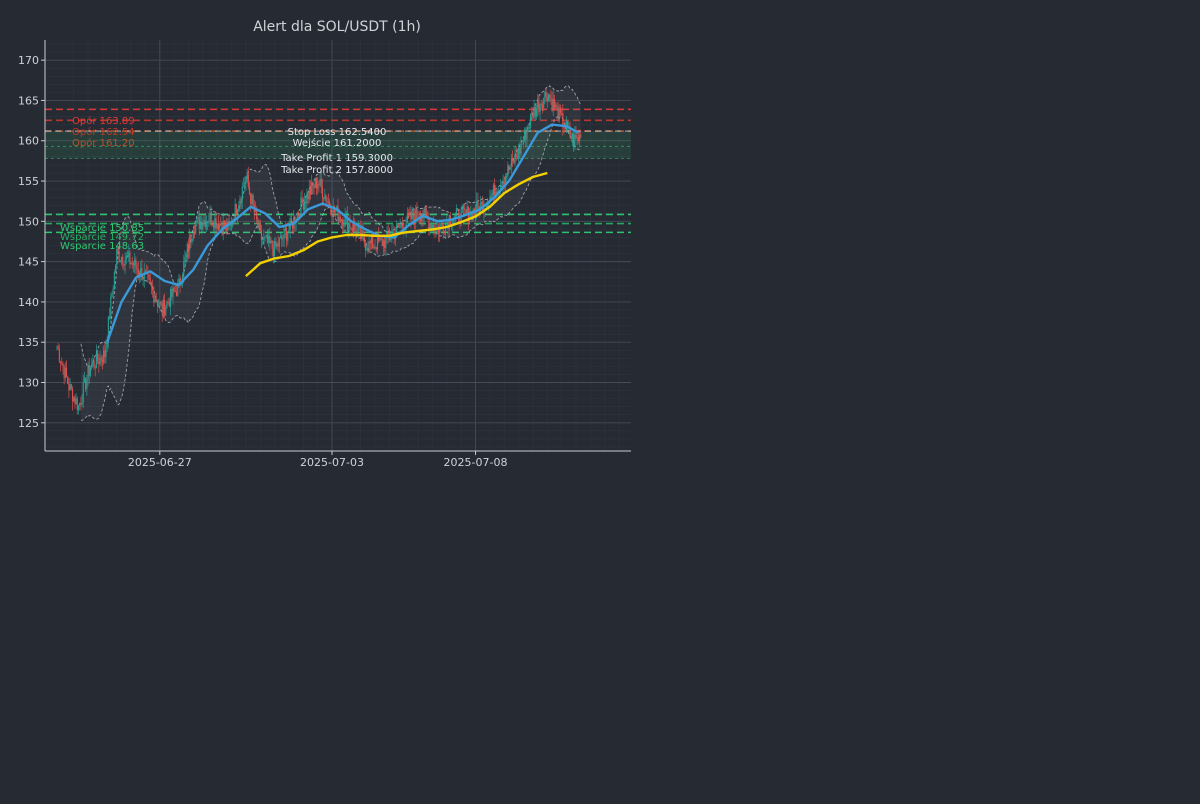  What do you see at coordinates (337, 27) in the screenshot?
I see `chart-title: Alert dla SOL/USDT (1h)` at bounding box center [337, 27].